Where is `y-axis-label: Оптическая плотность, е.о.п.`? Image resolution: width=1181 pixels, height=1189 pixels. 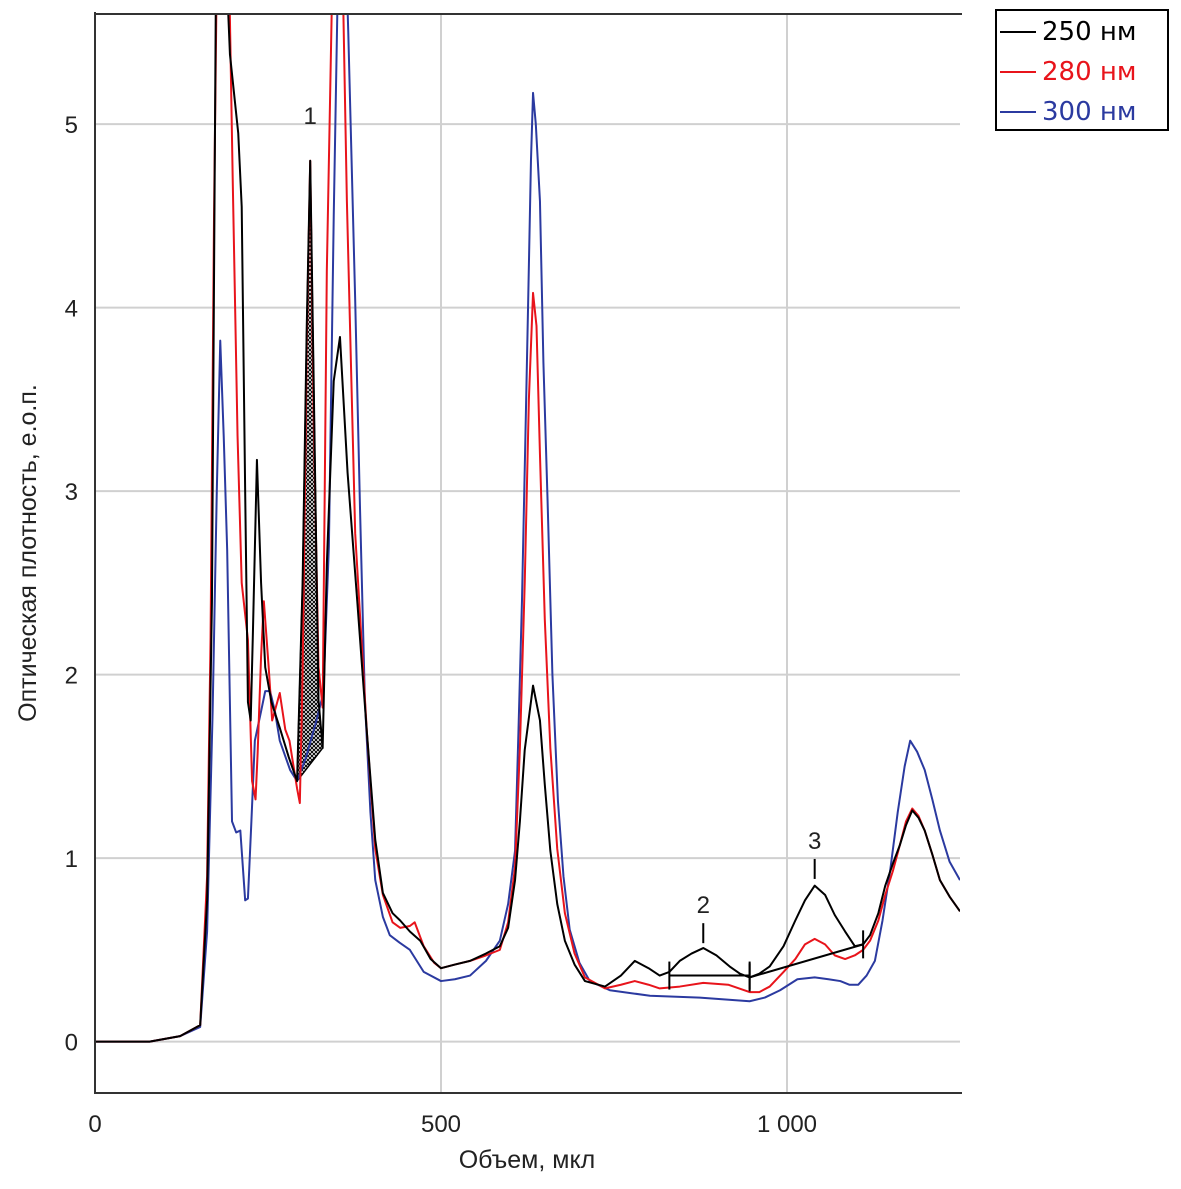
y-axis-label: Оптическая плотность, е.о.п. is located at coordinates (28, 553).